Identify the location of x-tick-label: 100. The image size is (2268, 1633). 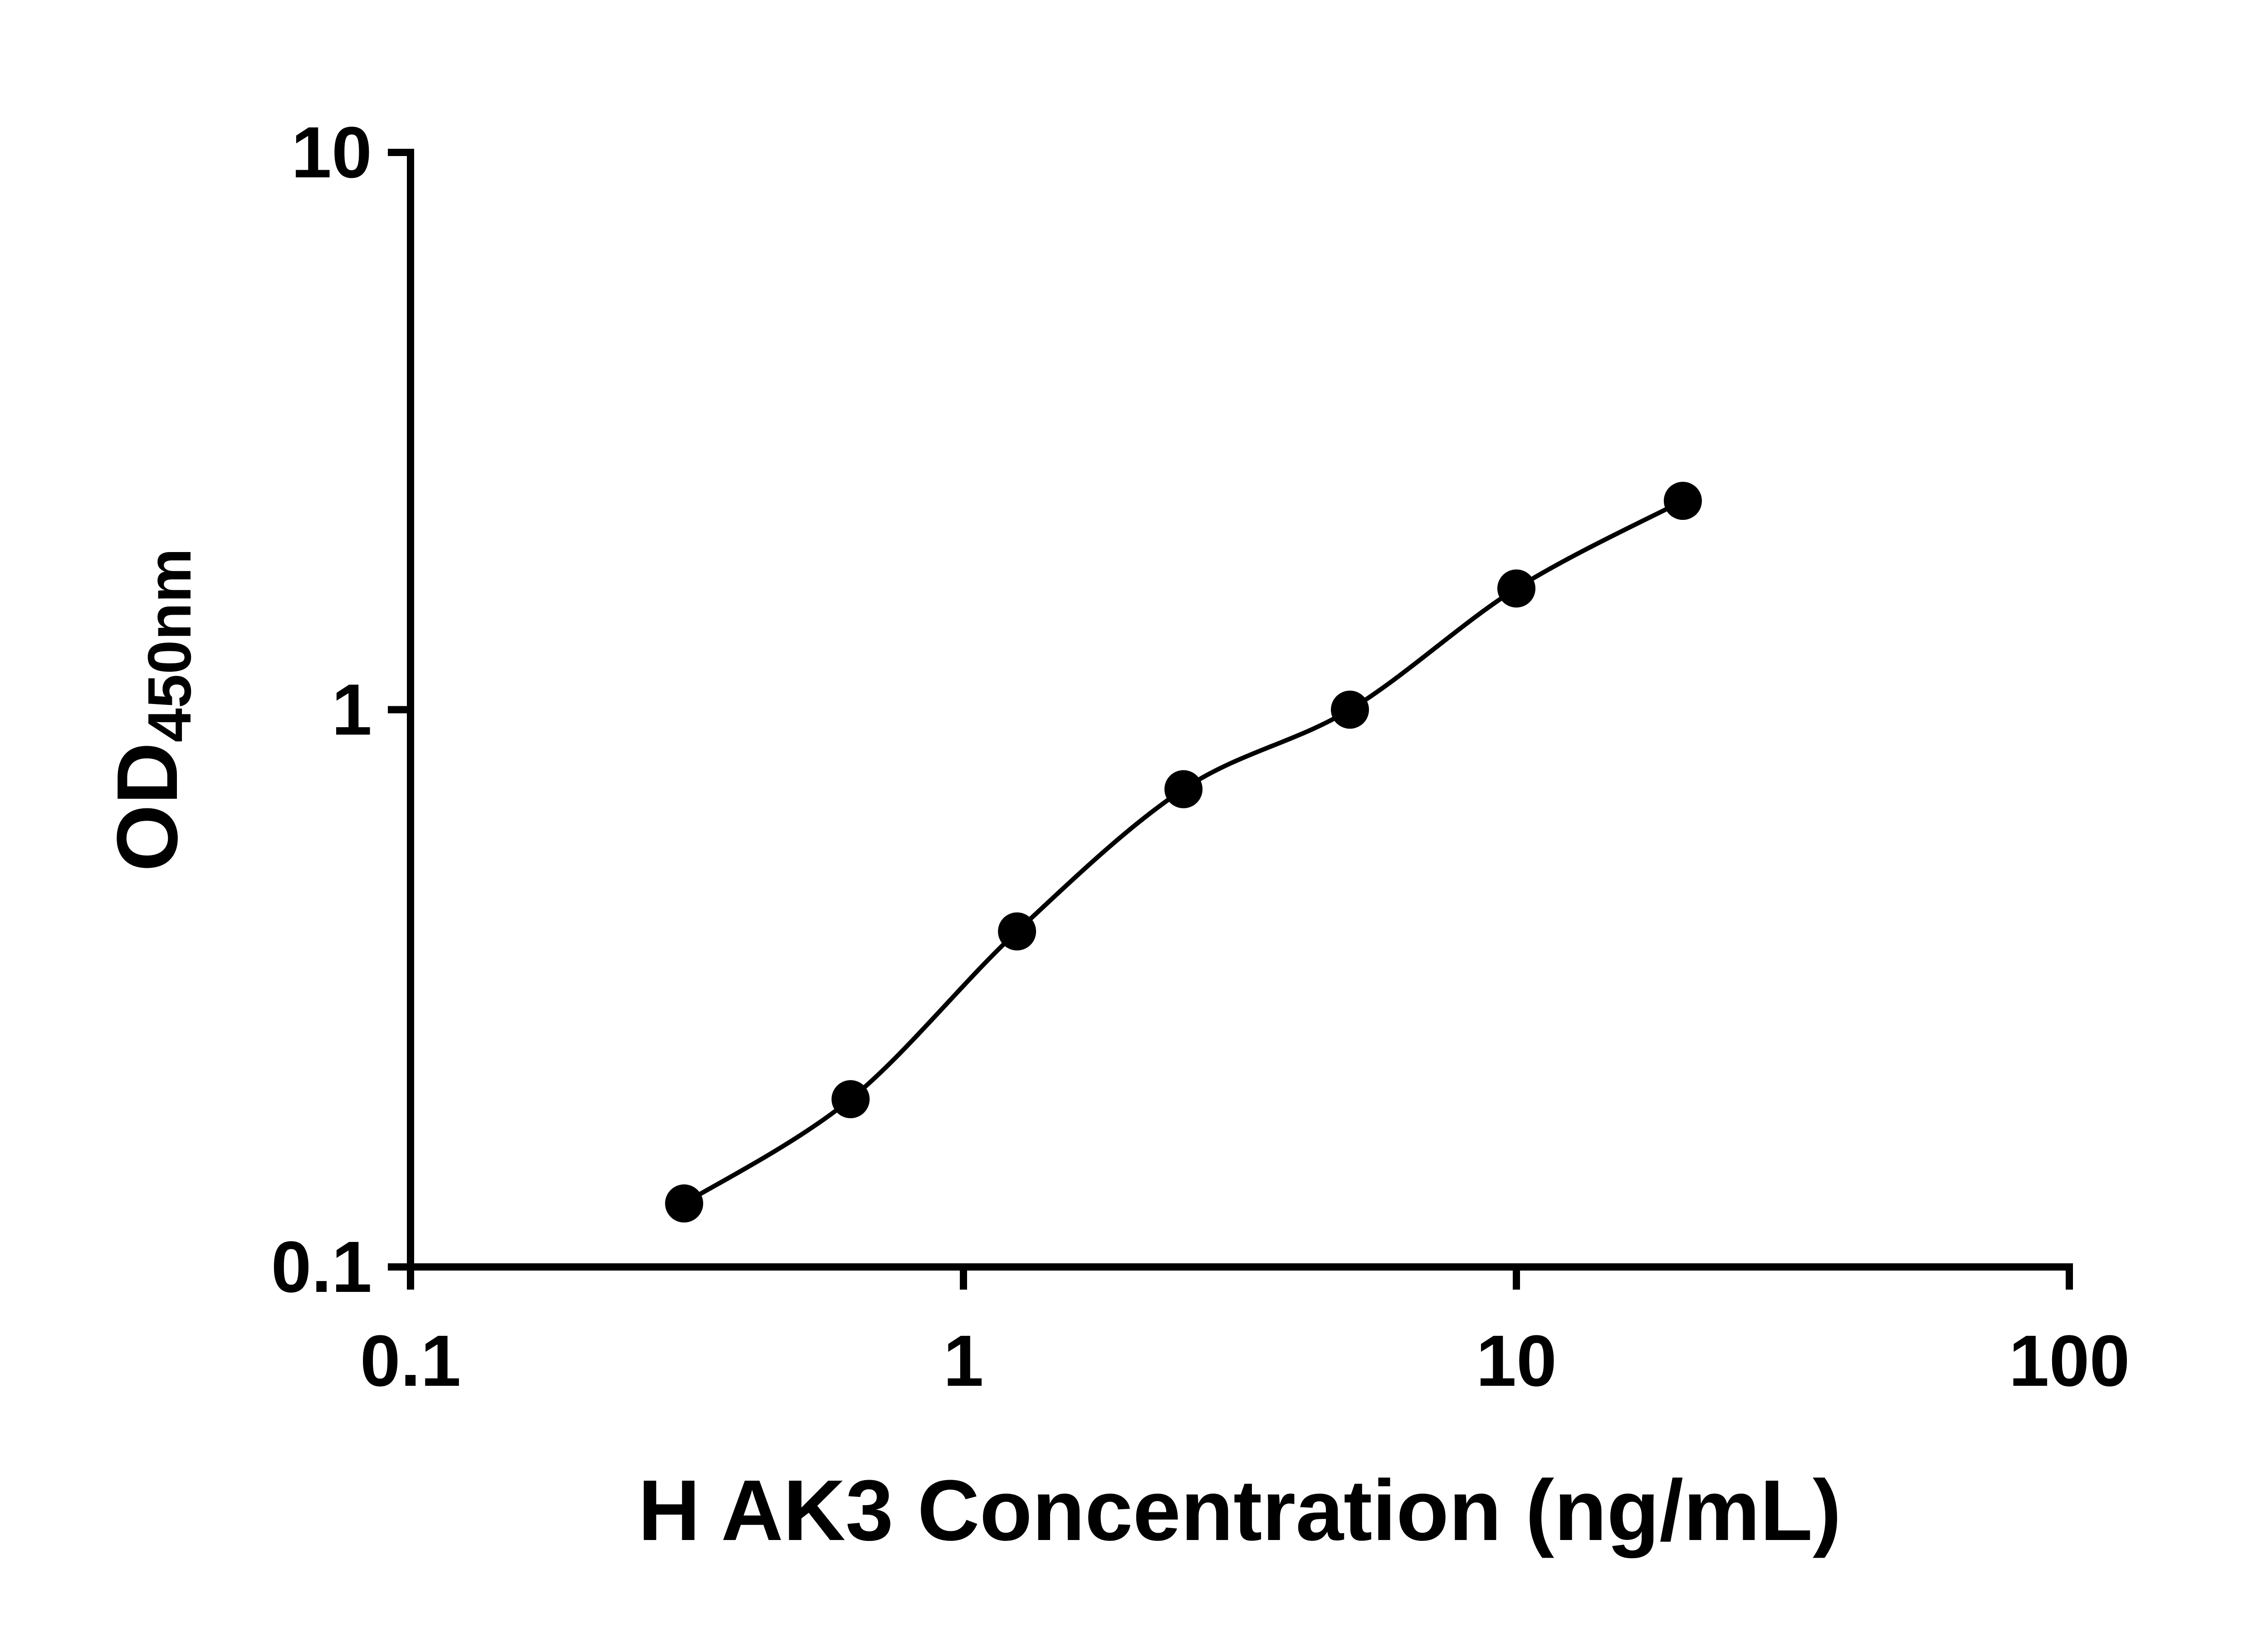
(2069, 1360).